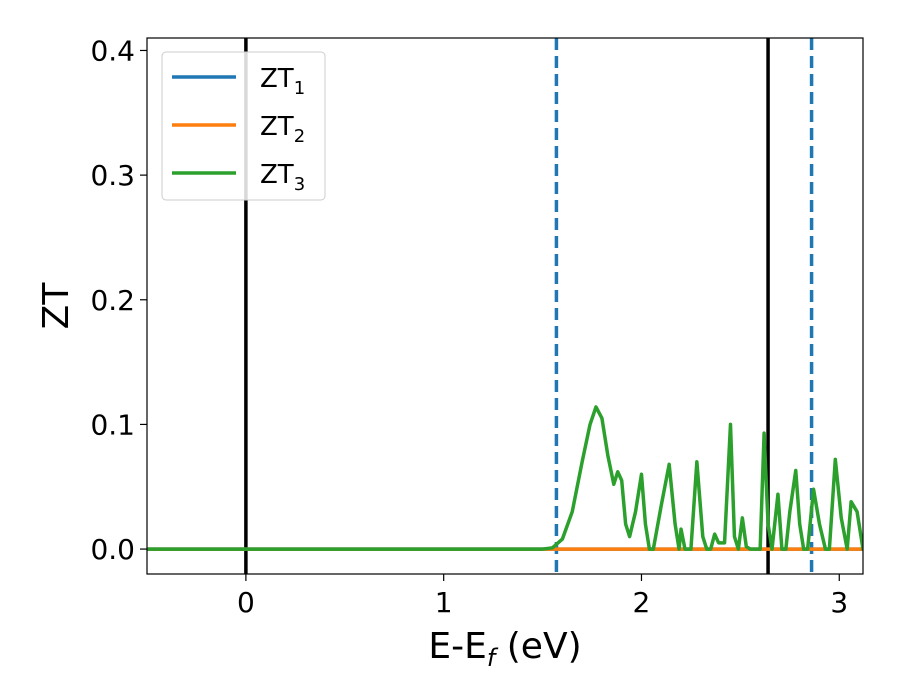 The width and height of the screenshot is (900, 700). Describe the element at coordinates (56, 306) in the screenshot. I see `y-axis-label: ZT` at that location.